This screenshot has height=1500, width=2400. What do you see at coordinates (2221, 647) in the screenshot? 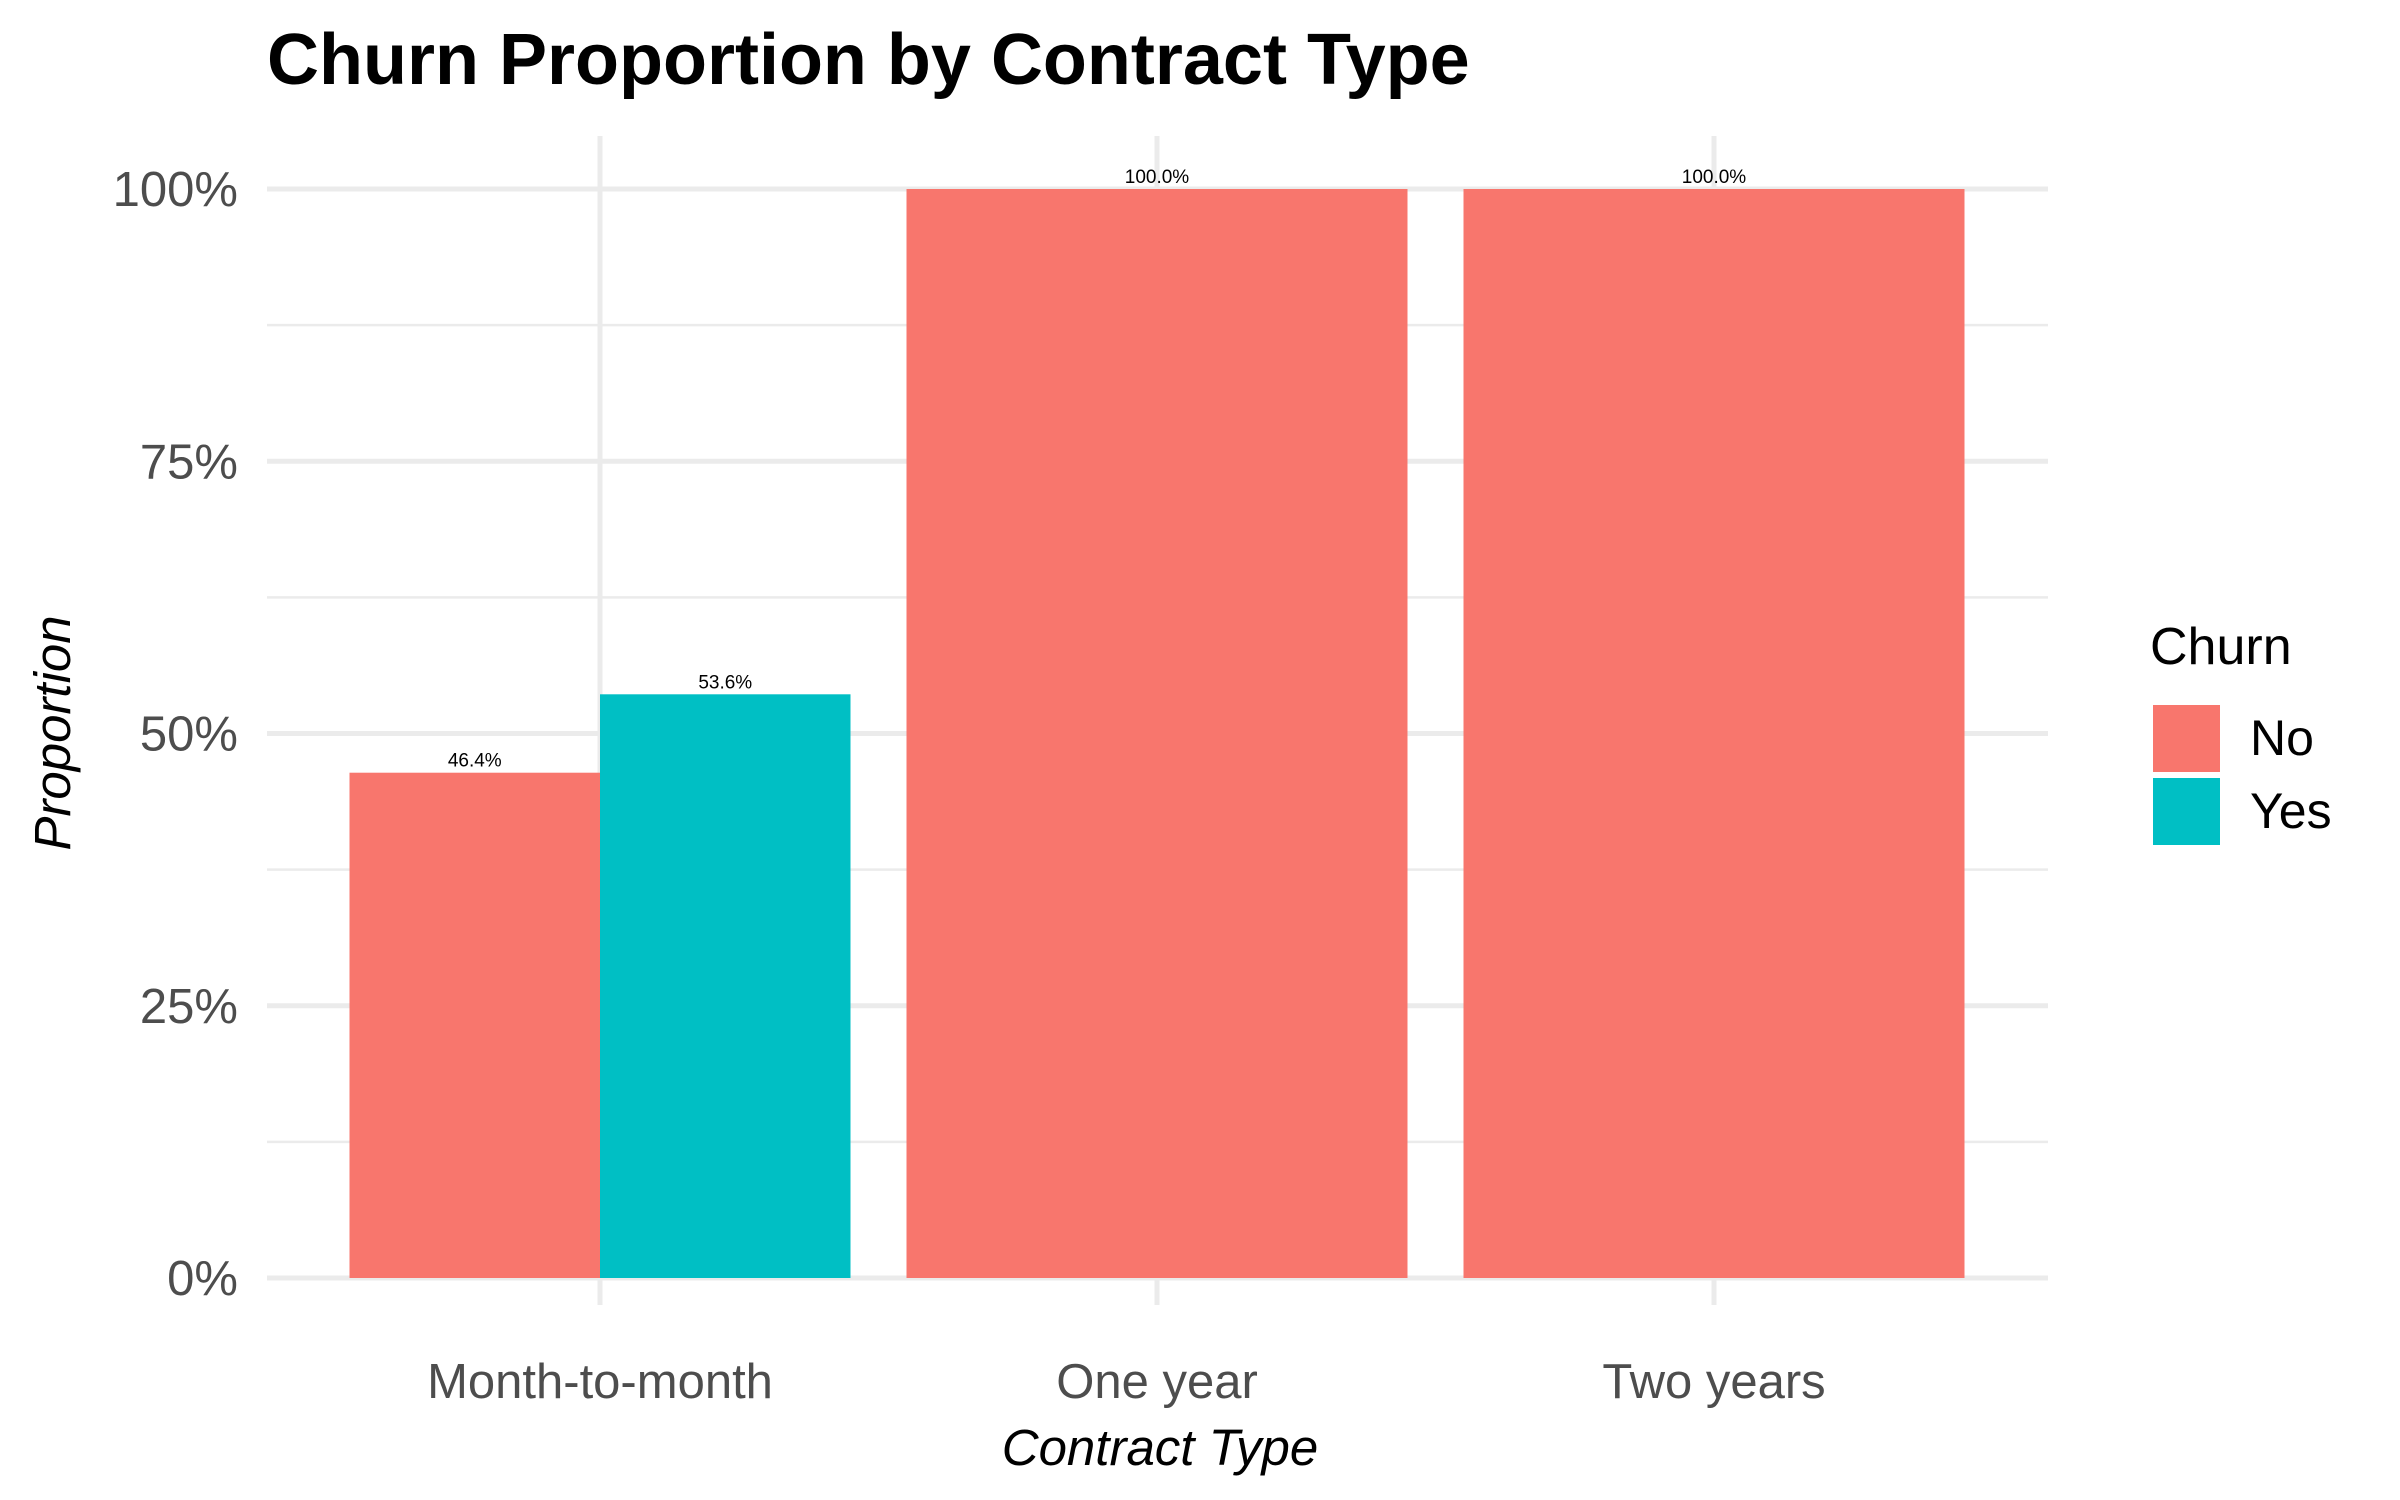
I see `legend-title: Churn` at bounding box center [2221, 647].